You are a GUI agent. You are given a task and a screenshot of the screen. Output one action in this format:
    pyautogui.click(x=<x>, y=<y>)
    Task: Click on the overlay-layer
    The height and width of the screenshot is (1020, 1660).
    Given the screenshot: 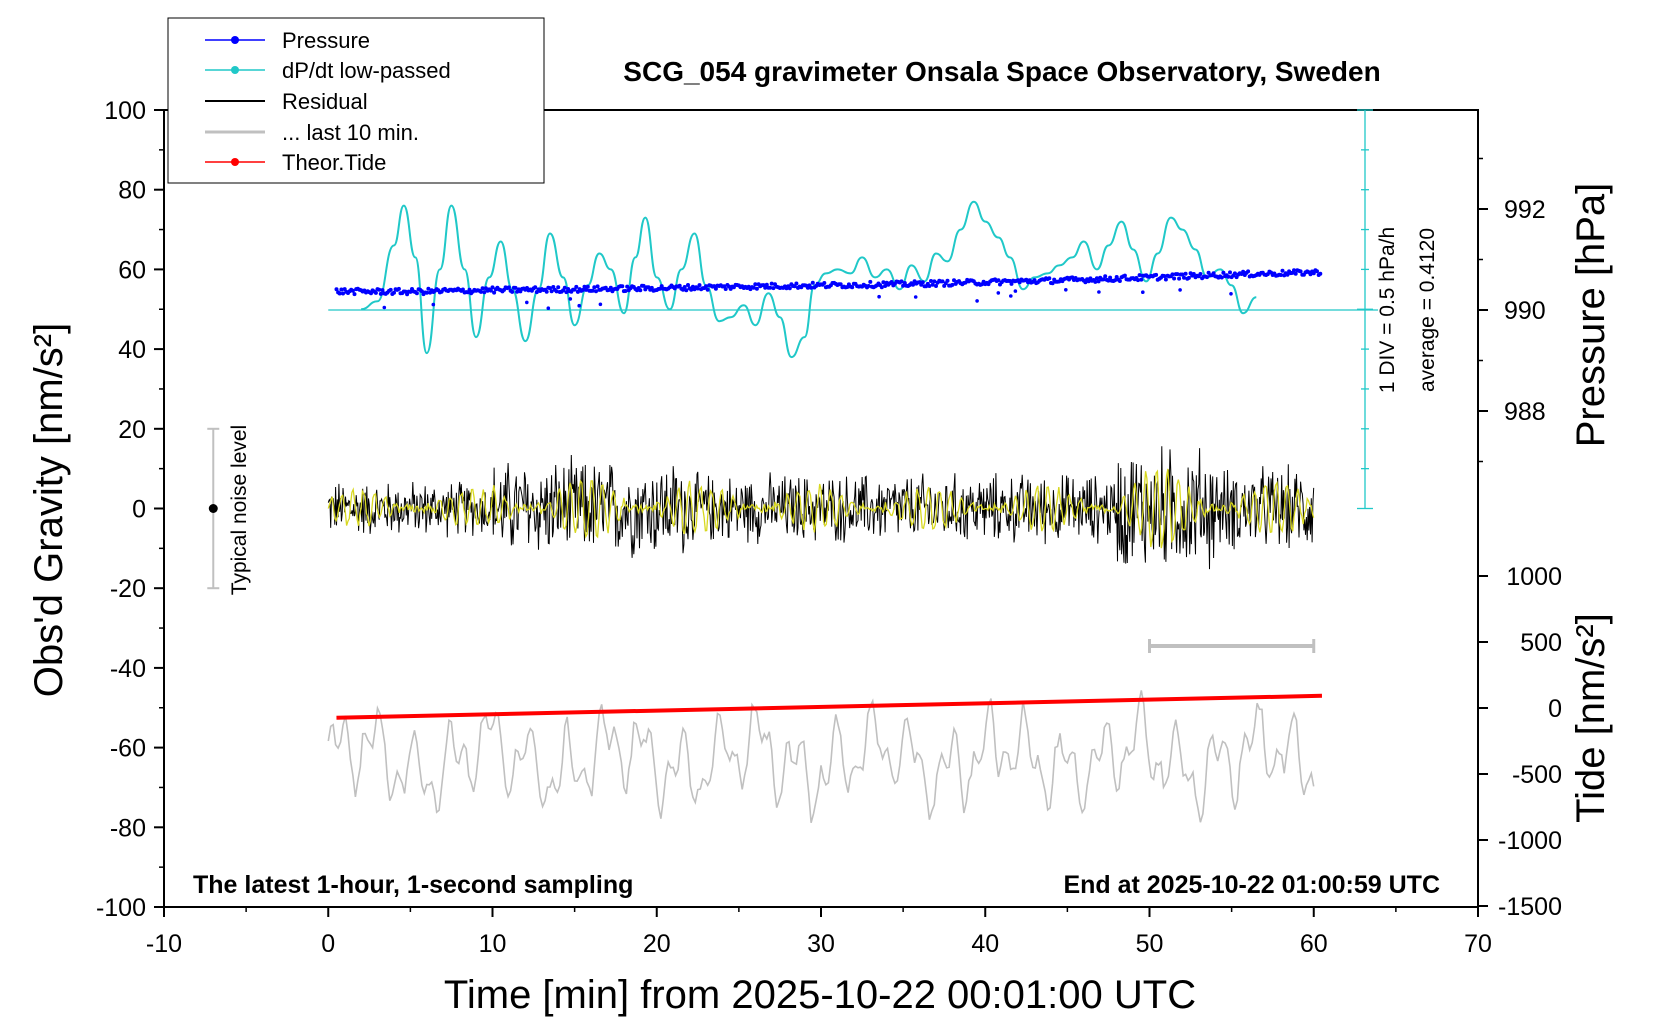 What is the action you would take?
    pyautogui.click(x=761, y=540)
    